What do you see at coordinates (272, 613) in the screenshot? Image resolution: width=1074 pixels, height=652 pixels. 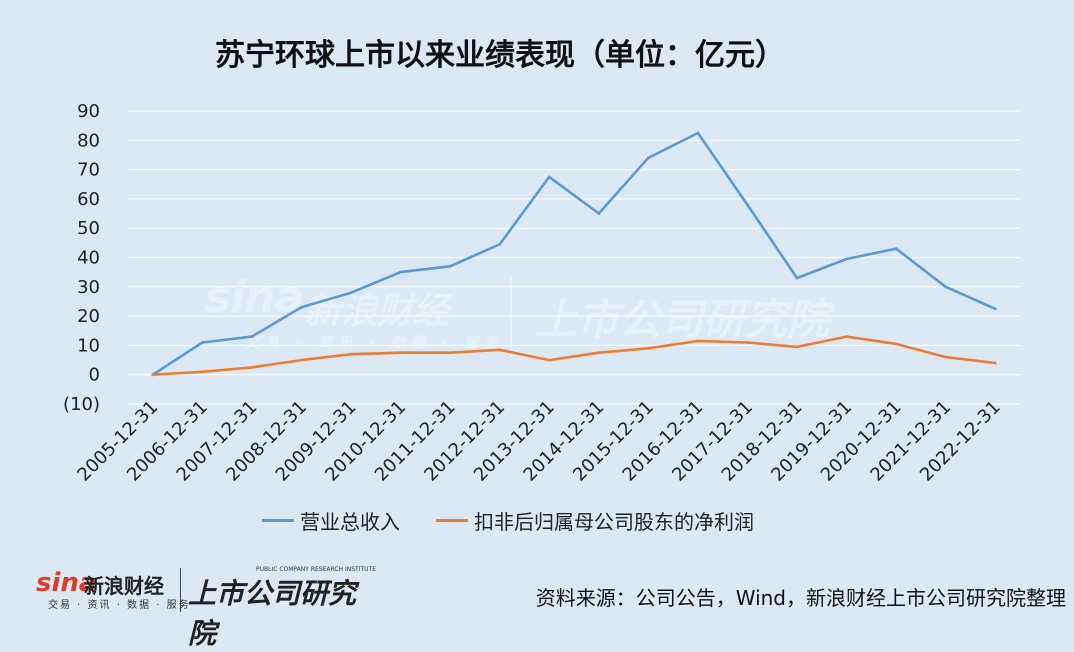 I see `footer-institute: 上市公司研究院` at bounding box center [272, 613].